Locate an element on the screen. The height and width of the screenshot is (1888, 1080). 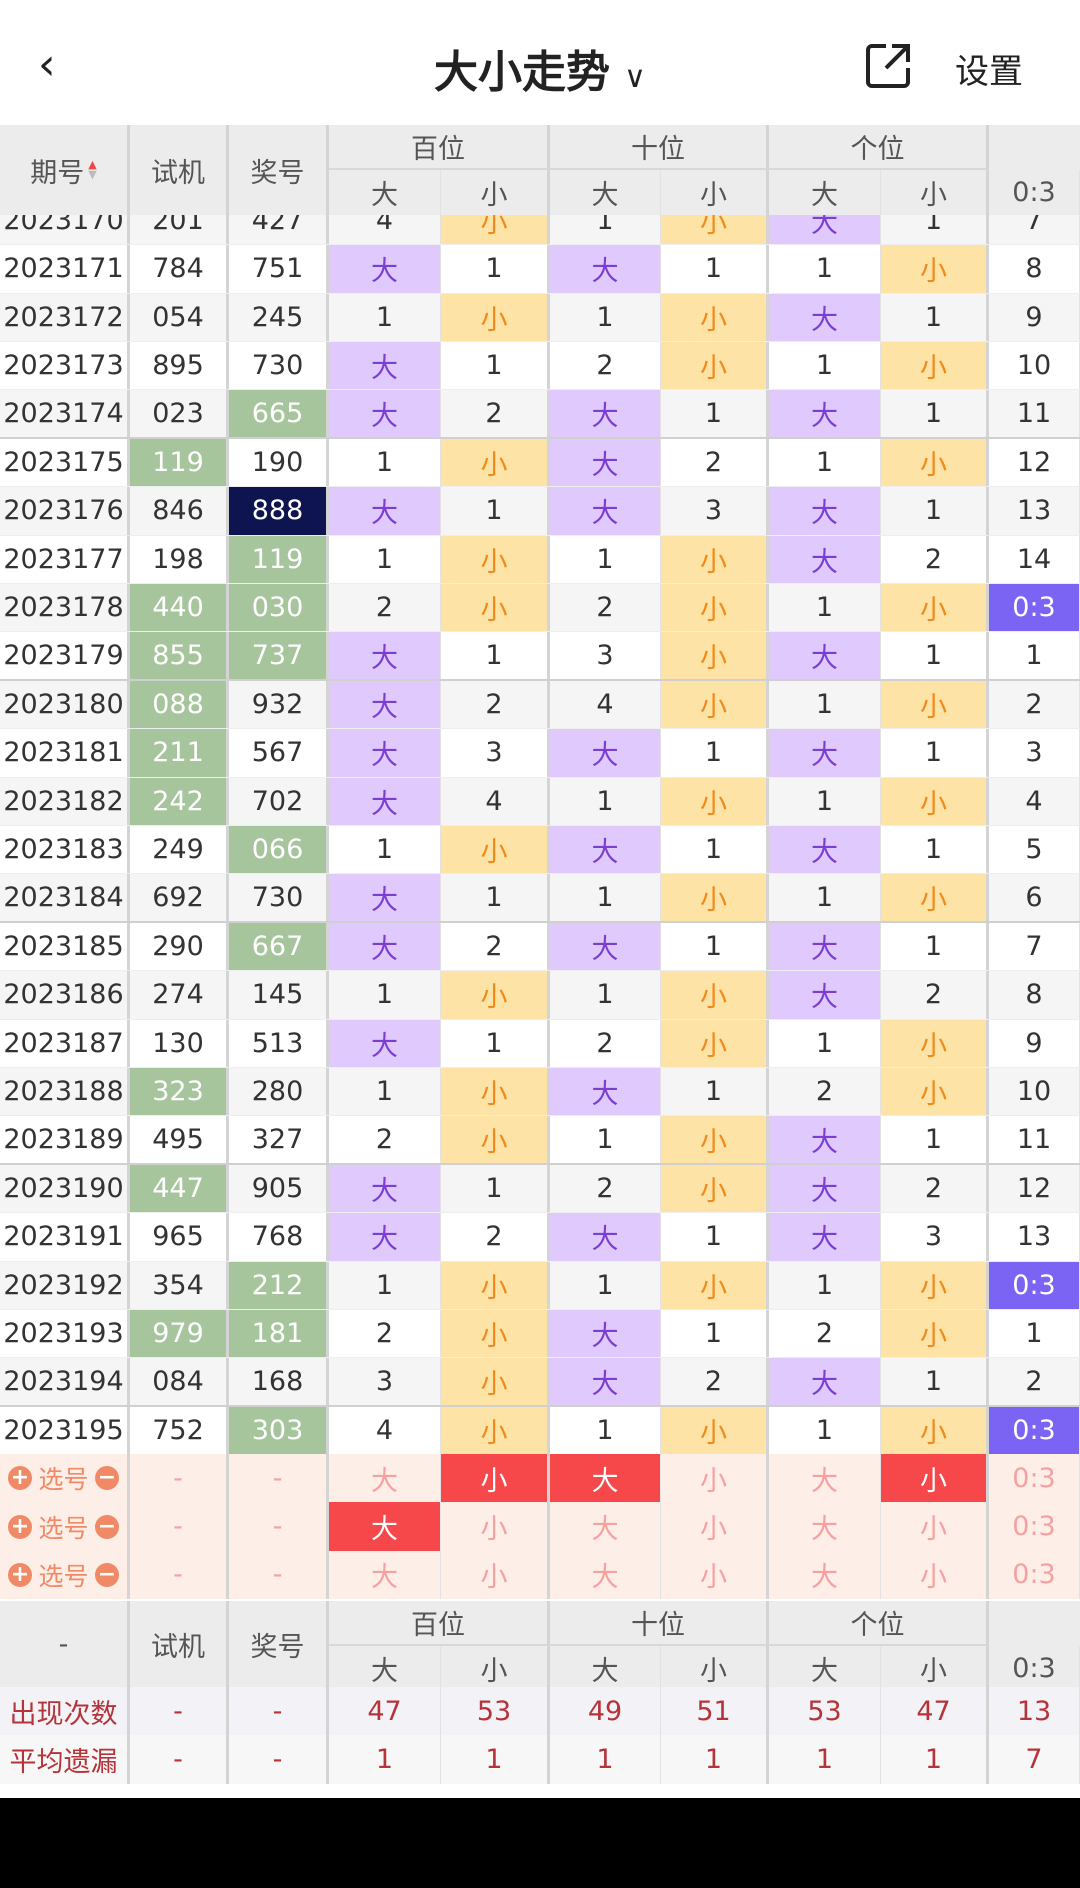
table-row: 2023184 692 730 大 1 1 小 1 小 6 is located at coordinates (540, 898).